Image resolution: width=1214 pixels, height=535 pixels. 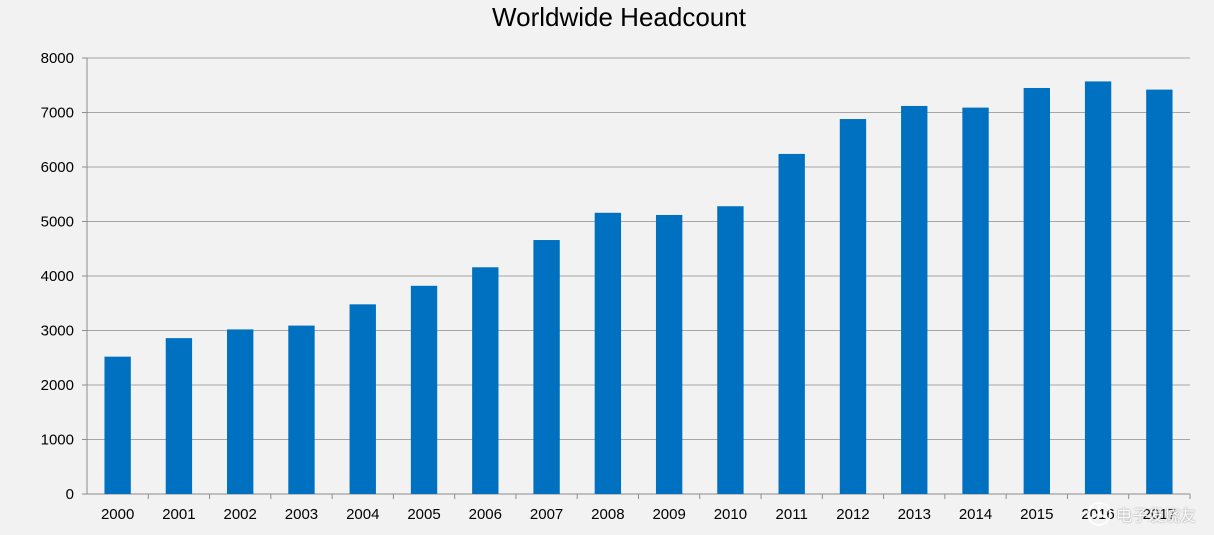 What do you see at coordinates (423, 514) in the screenshot?
I see `x-tick-label: 2005` at bounding box center [423, 514].